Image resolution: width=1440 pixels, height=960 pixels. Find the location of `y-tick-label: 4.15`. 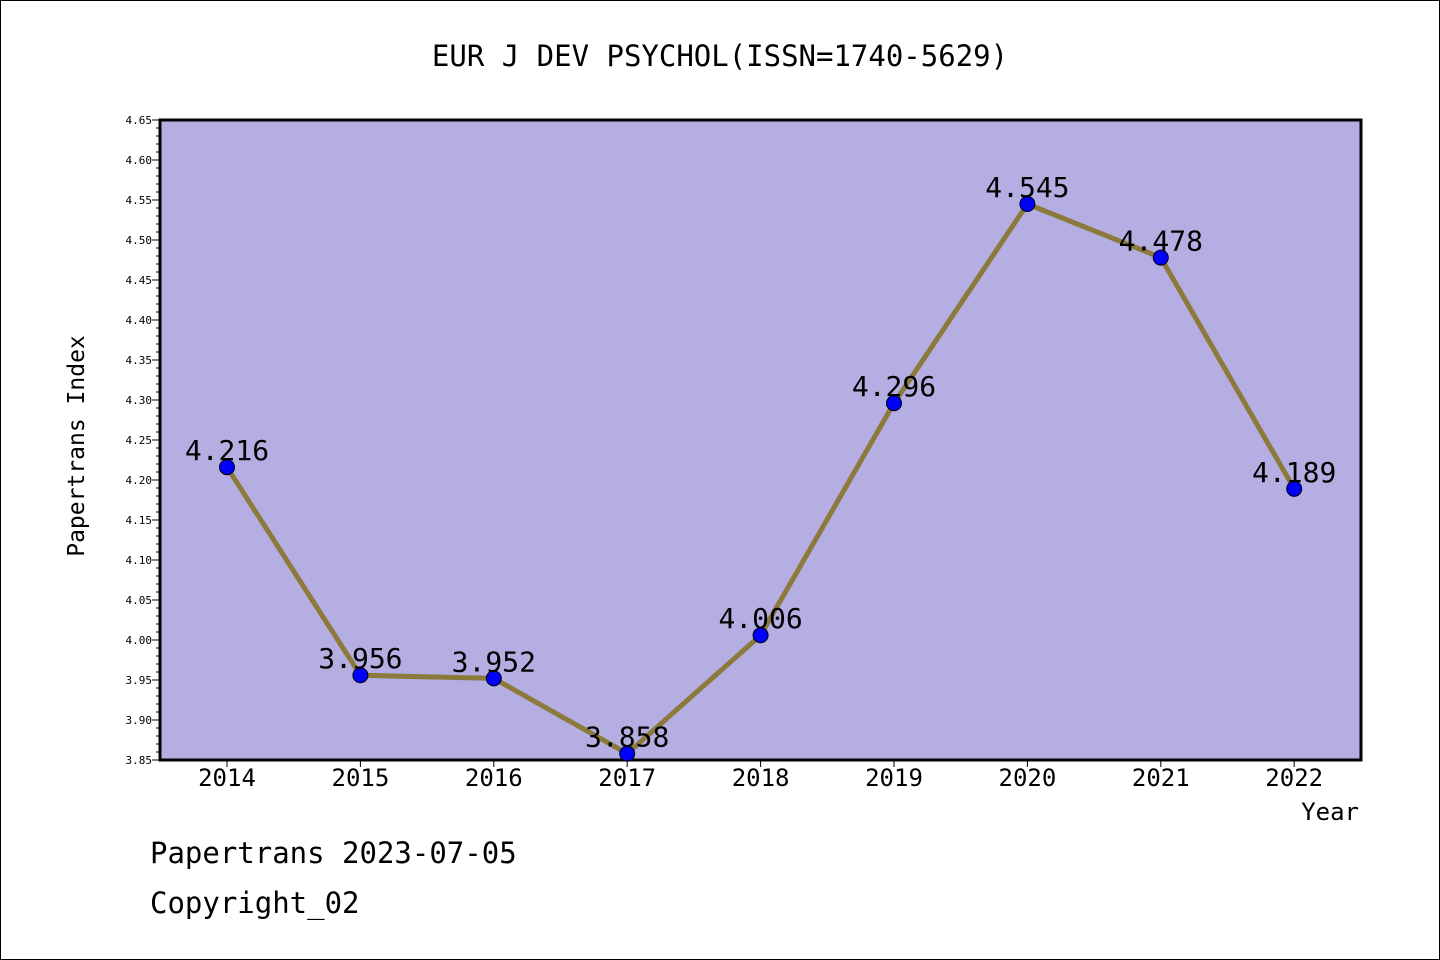

y-tick-label: 4.15 is located at coordinates (139, 520).